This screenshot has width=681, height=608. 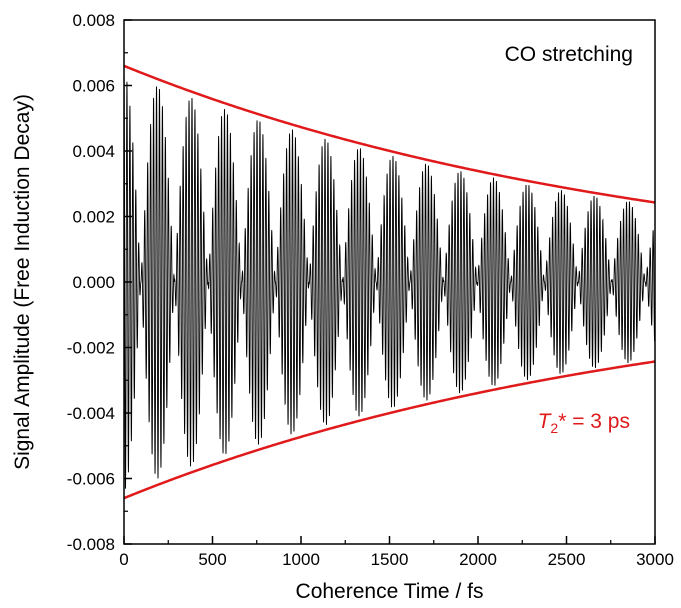 What do you see at coordinates (91, 413) in the screenshot?
I see `y-tick-label: -0.004` at bounding box center [91, 413].